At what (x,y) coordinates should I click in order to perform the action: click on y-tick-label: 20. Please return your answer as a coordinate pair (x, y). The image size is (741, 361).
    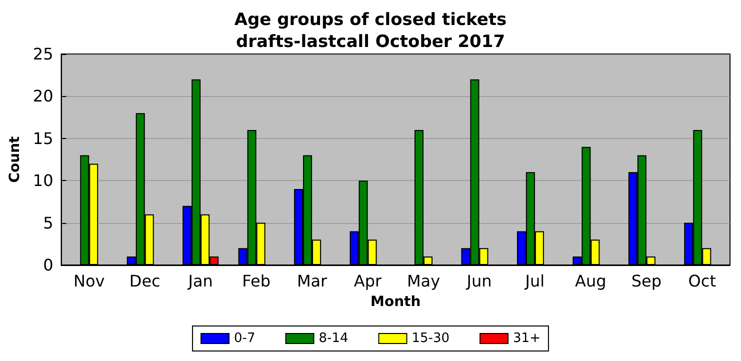
    Looking at the image, I should click on (43, 96).